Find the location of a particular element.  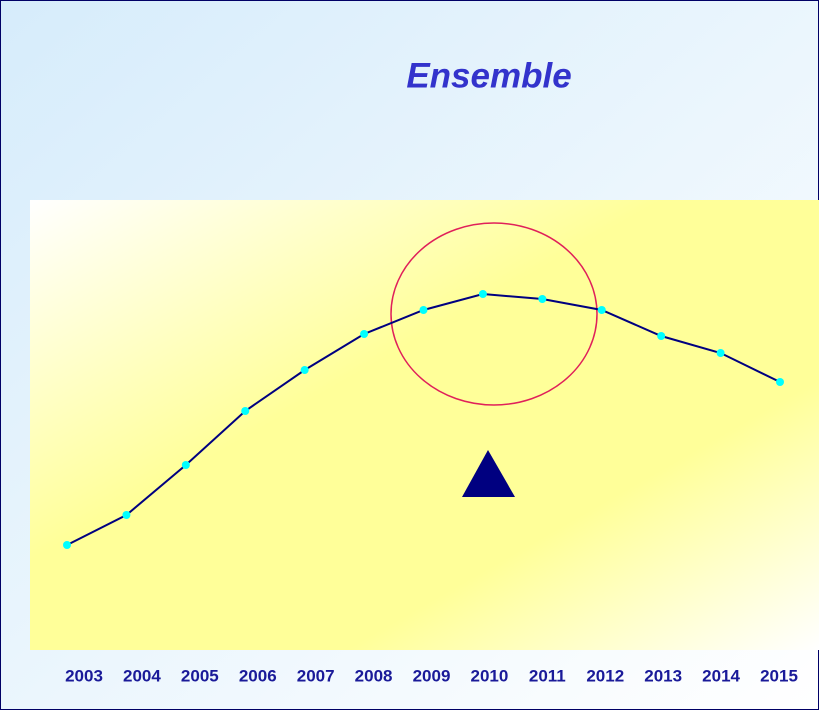

x-tick-label: 2012 is located at coordinates (605, 675).